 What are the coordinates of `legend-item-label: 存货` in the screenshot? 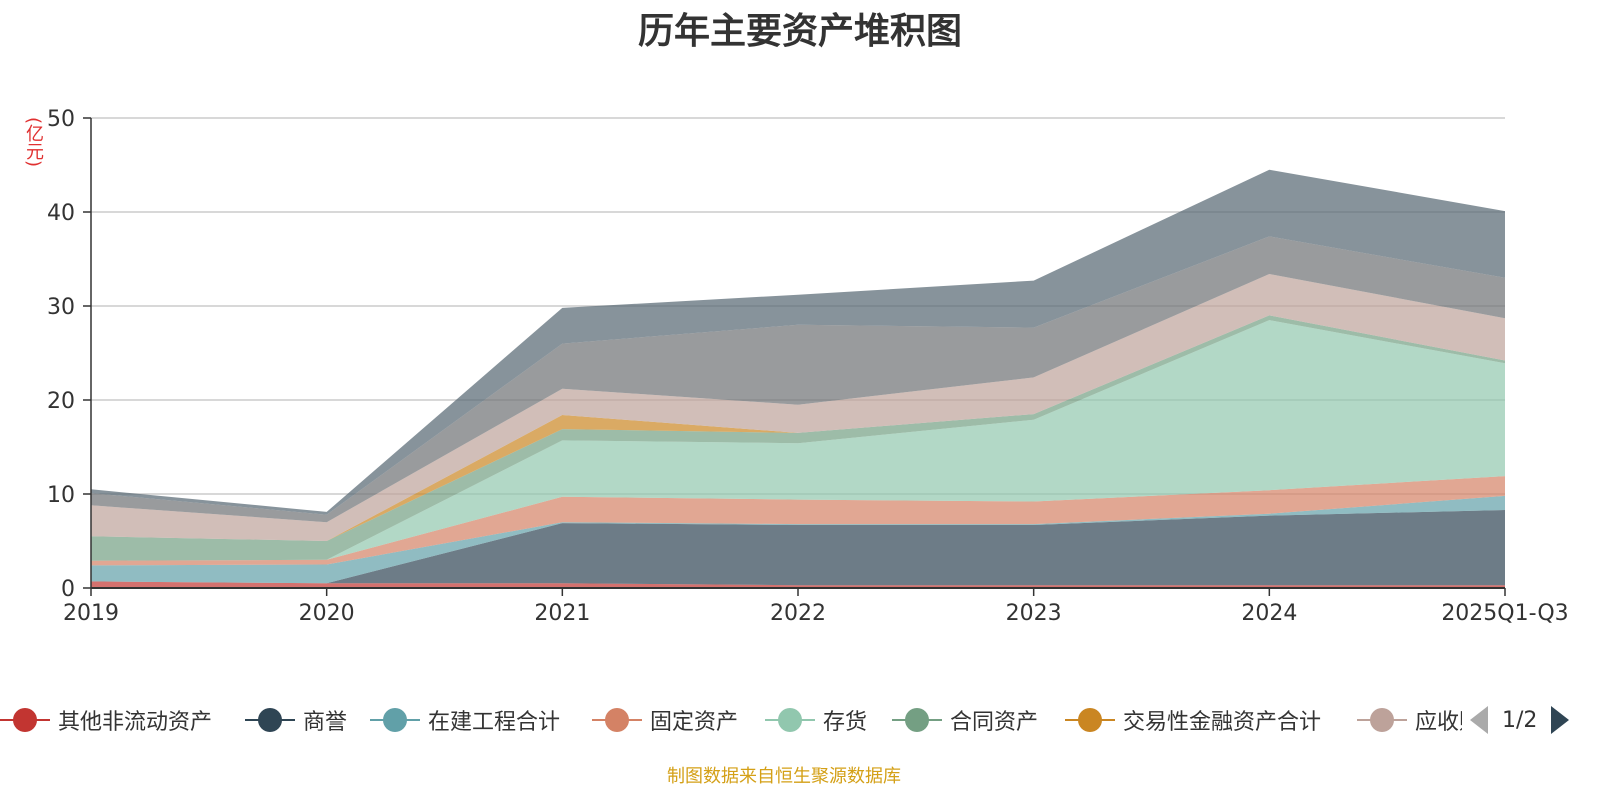 It's located at (845, 722).